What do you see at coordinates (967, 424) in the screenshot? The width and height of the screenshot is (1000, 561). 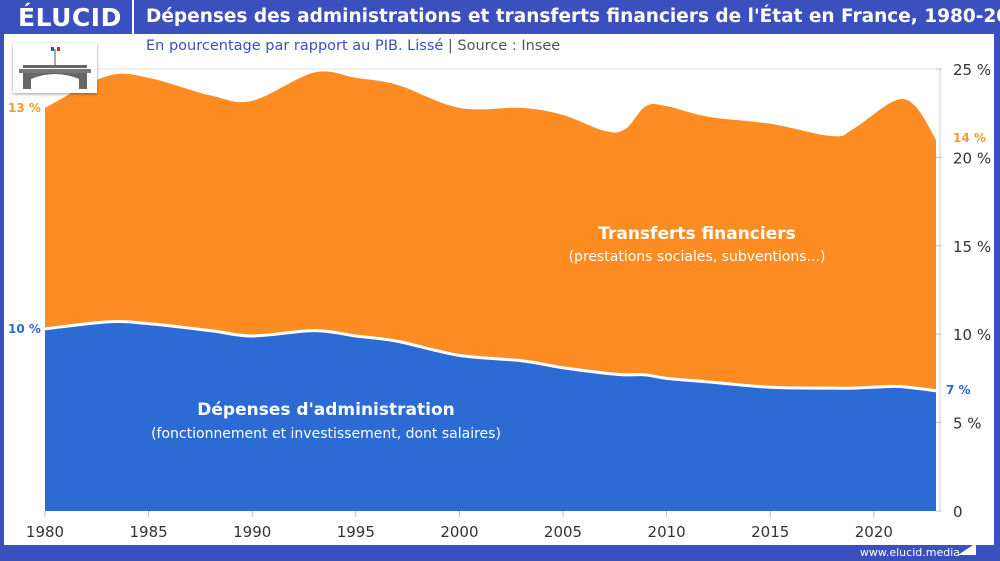 I see `y-tick-label: 5 %` at bounding box center [967, 424].